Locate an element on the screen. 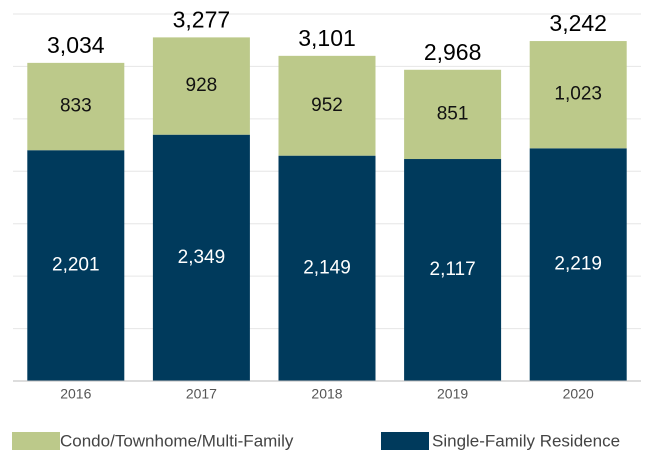 This screenshot has width=662, height=454. value-label: 2,201 is located at coordinates (76, 265).